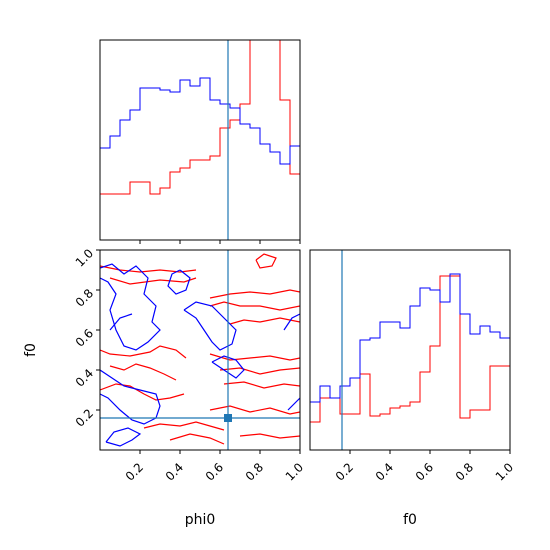  Describe the element at coordinates (228, 418) in the screenshot. I see `contour-truth-marker` at that location.